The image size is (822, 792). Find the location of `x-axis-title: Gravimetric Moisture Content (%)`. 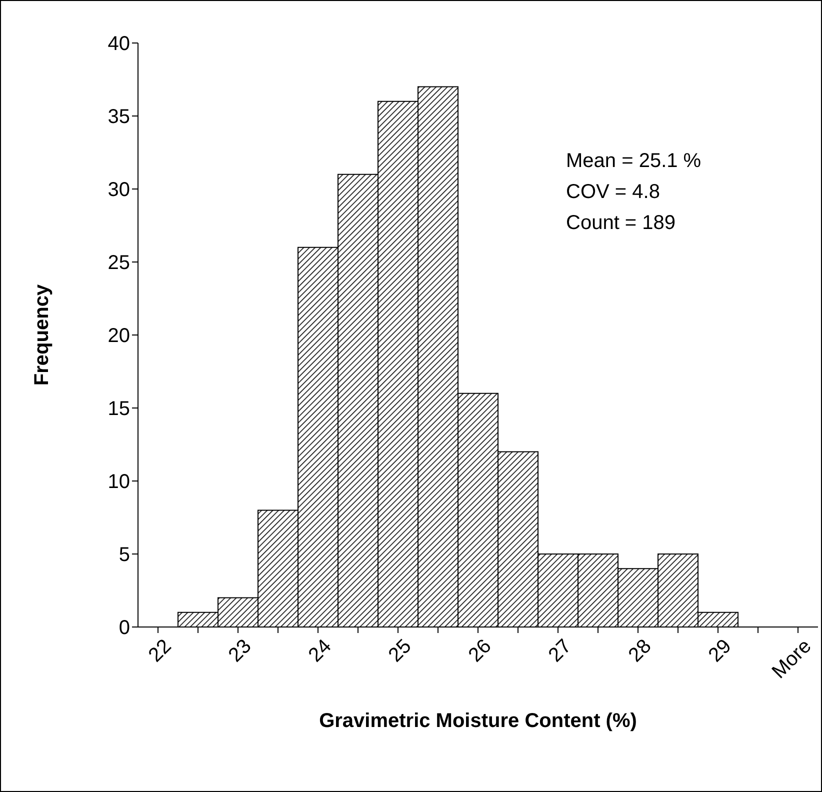

x-axis-title: Gravimetric Moisture Content (%) is located at coordinates (478, 721).